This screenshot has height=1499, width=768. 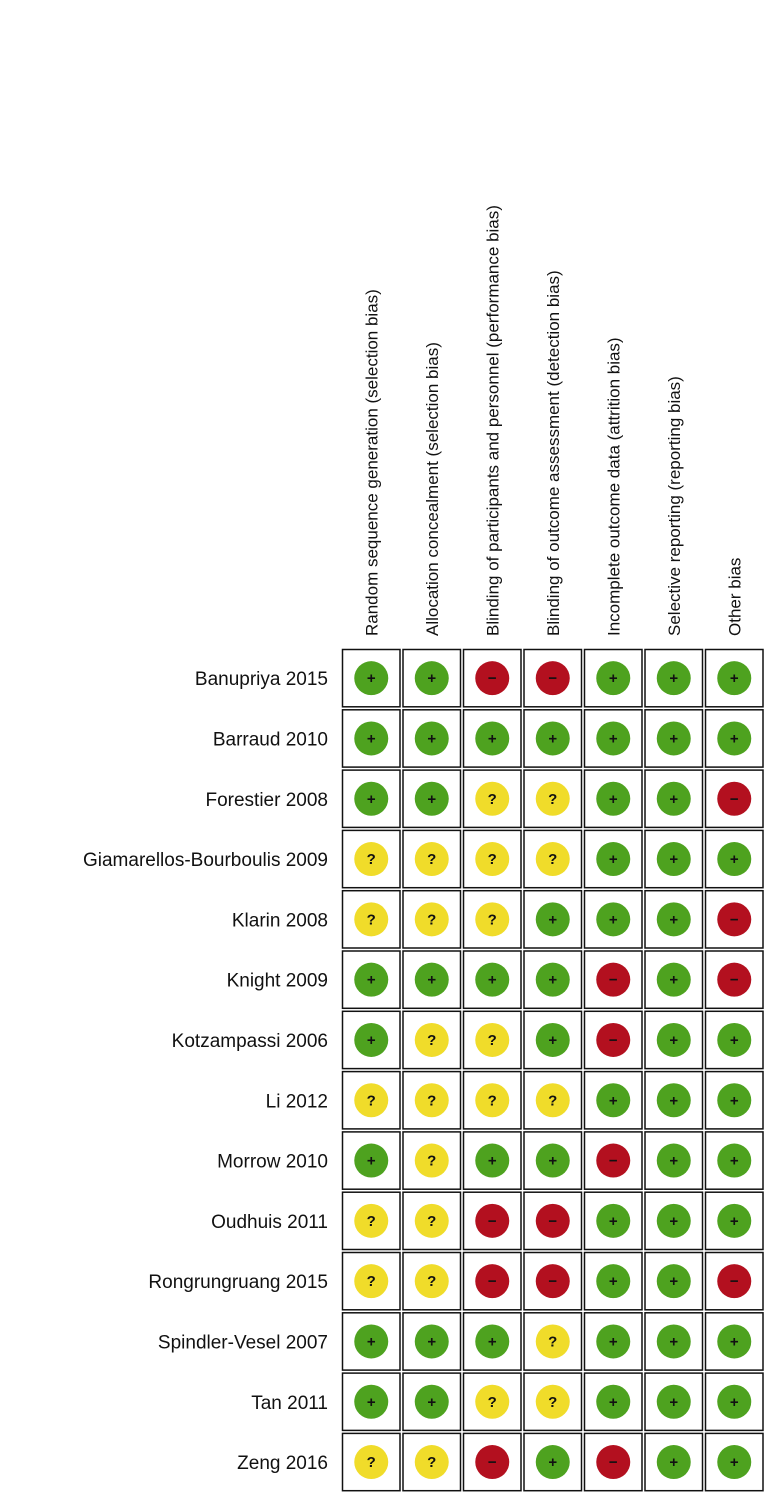 What do you see at coordinates (205, 860) in the screenshot?
I see `study-label: Giamarellos-Bourboulis 2009` at bounding box center [205, 860].